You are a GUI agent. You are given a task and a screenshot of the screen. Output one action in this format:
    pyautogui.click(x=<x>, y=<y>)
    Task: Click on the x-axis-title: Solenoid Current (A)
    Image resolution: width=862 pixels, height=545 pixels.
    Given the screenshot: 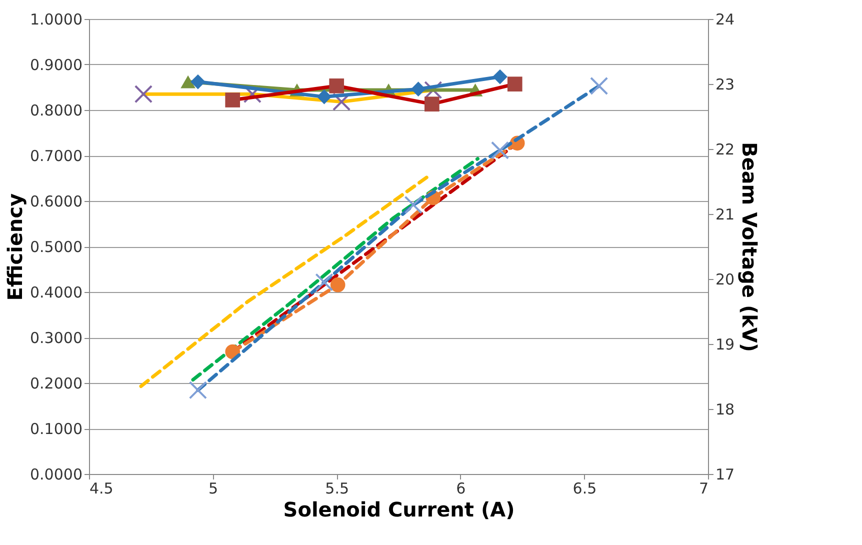 What is the action you would take?
    pyautogui.click(x=399, y=510)
    